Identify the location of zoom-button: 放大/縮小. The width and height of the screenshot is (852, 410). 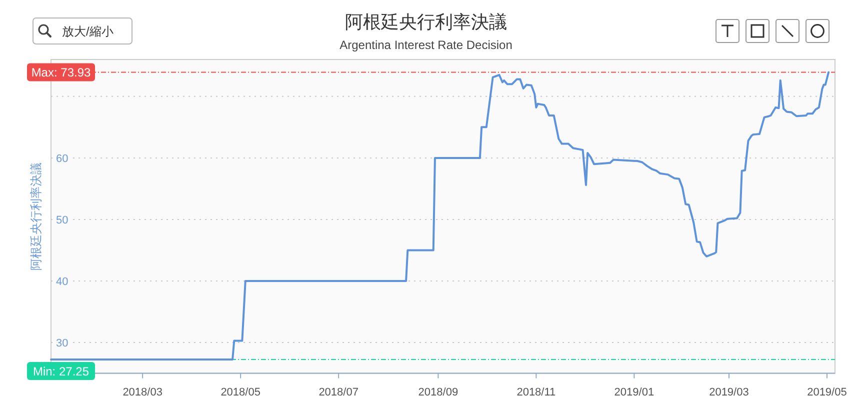
(82, 31).